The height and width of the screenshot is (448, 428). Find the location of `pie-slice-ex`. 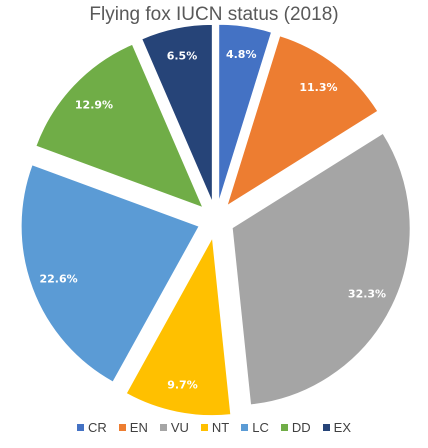

pie-slice-ex is located at coordinates (177, 113).